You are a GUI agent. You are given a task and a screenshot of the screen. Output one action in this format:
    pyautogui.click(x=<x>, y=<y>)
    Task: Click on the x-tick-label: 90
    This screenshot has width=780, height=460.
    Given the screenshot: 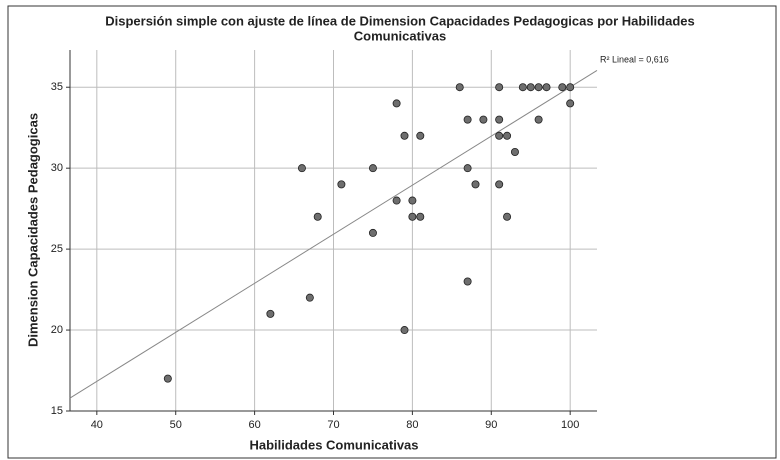 What is the action you would take?
    pyautogui.click(x=491, y=425)
    